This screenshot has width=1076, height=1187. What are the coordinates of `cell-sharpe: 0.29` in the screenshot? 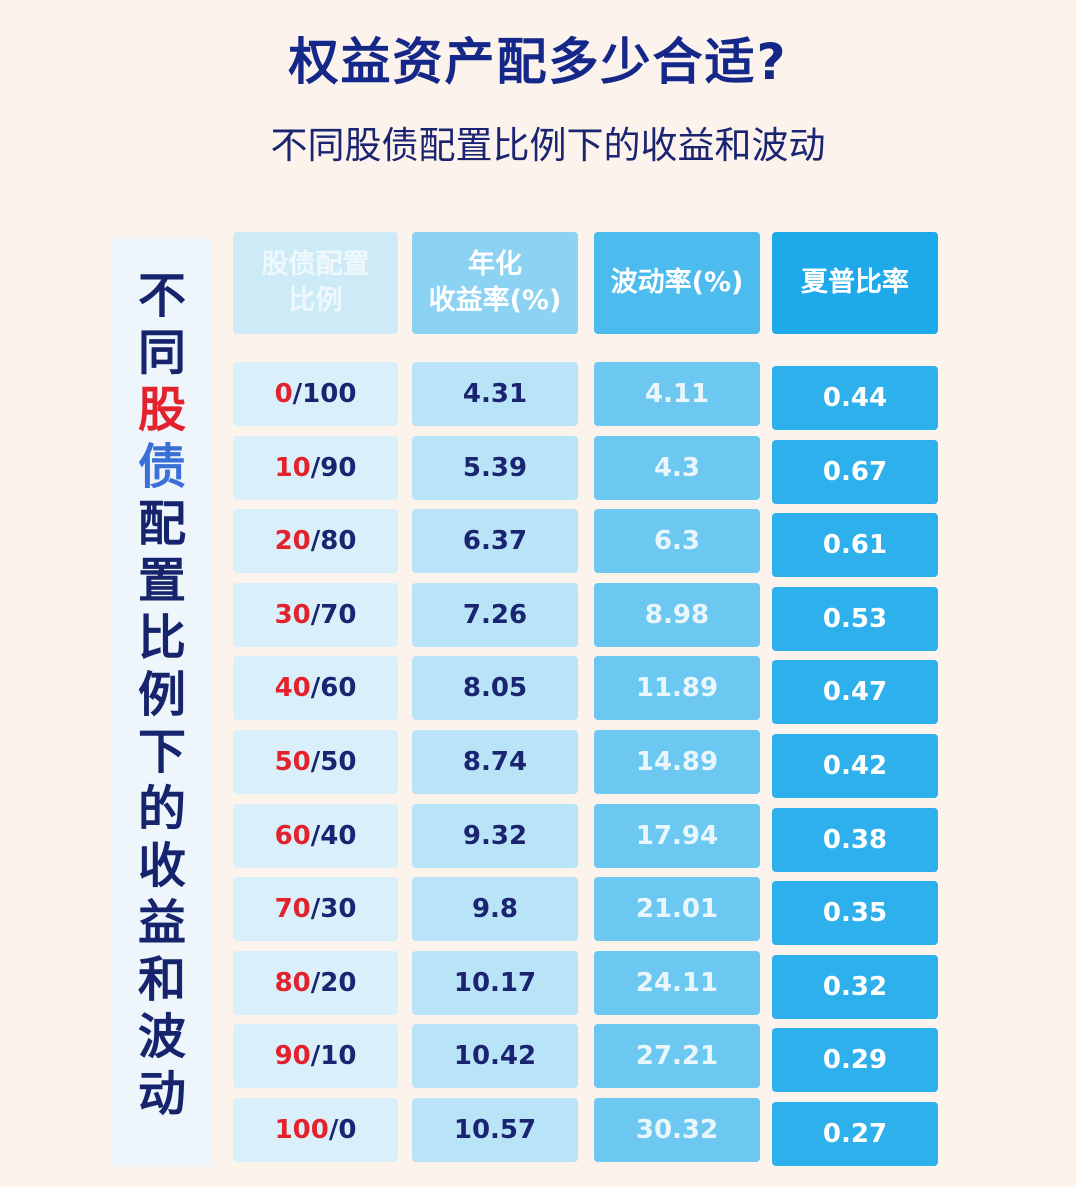 It's located at (855, 1060).